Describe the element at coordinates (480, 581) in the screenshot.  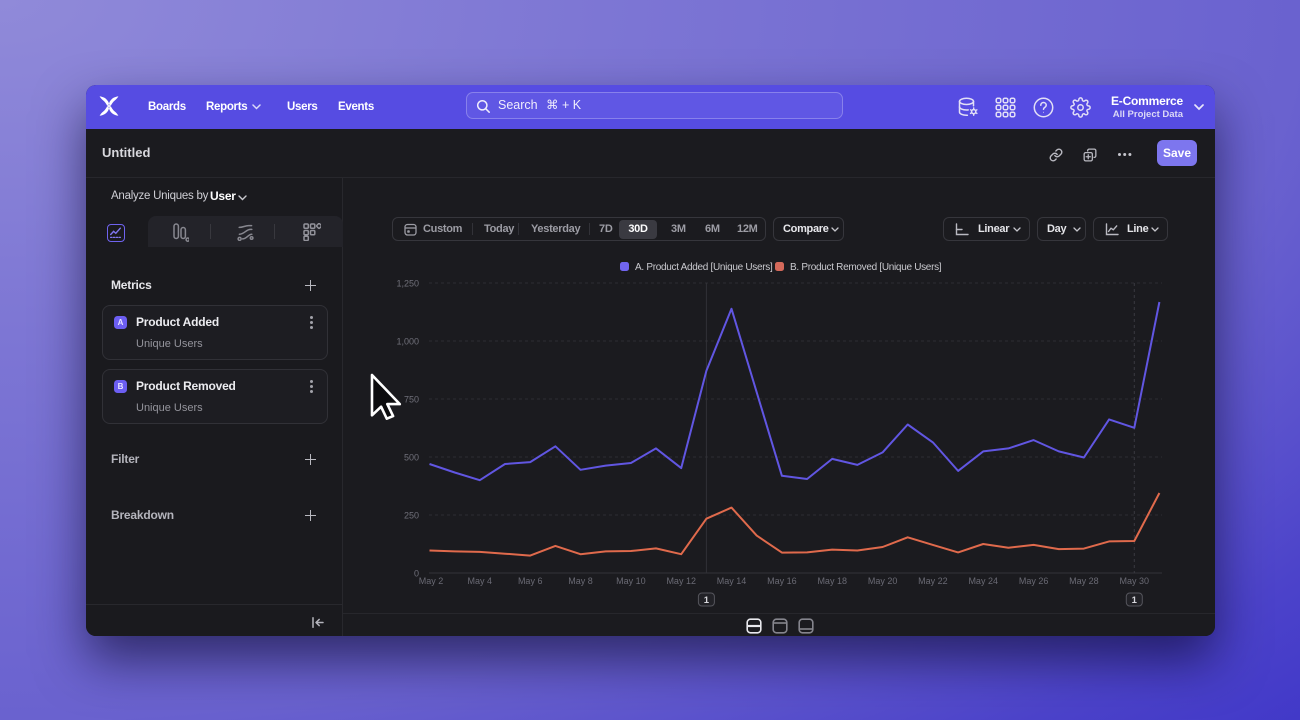
I see `svg-text: May 4` at that location.